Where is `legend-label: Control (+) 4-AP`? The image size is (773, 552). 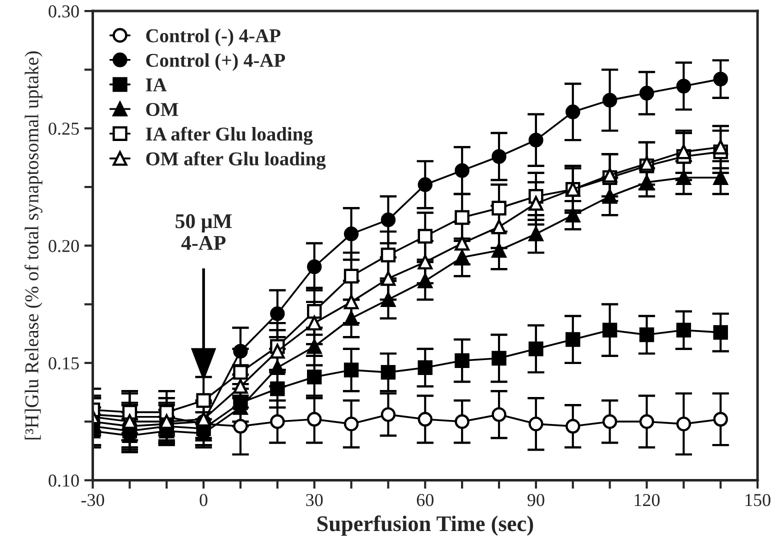 legend-label: Control (+) 4-AP is located at coordinates (216, 62).